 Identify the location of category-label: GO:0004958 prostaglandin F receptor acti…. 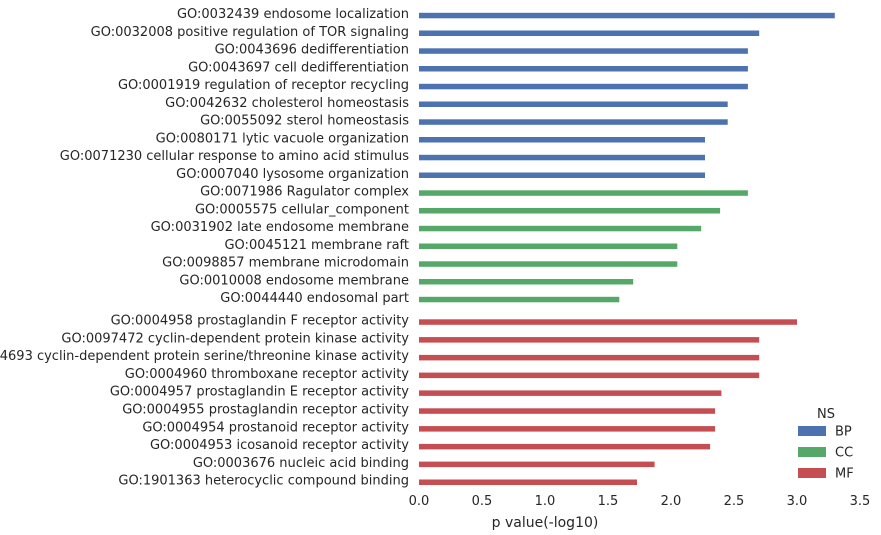
(260, 321).